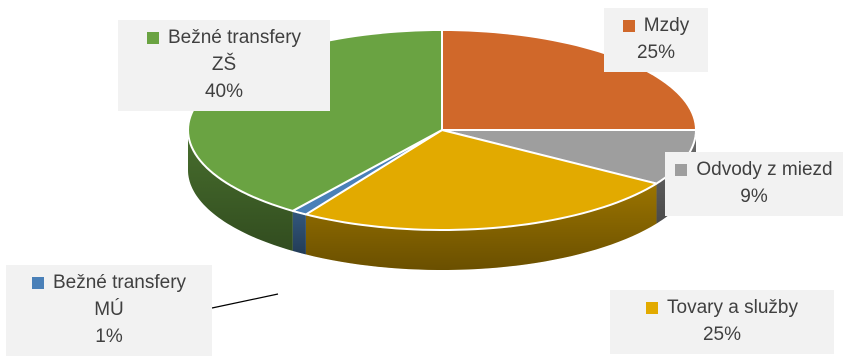  I want to click on pie-side-shade-tov, so click(481, 226).